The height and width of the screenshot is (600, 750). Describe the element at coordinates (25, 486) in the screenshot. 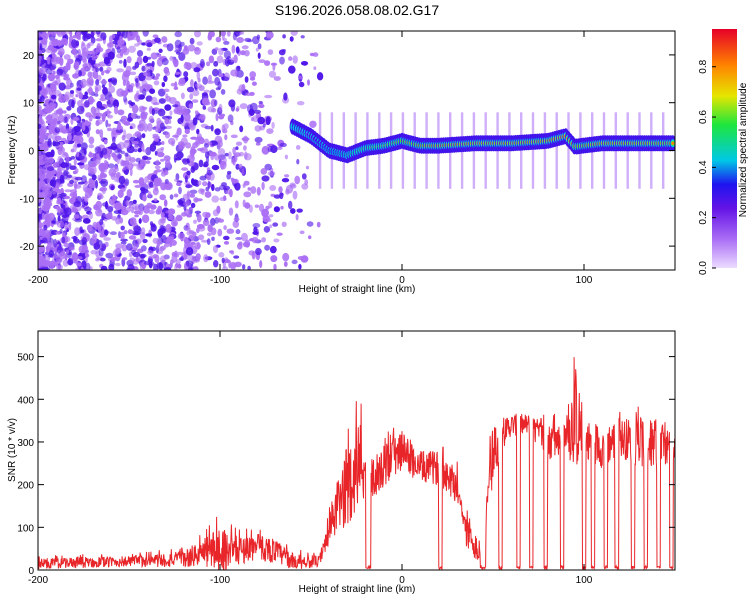

I see `y-tick-label: 200` at that location.